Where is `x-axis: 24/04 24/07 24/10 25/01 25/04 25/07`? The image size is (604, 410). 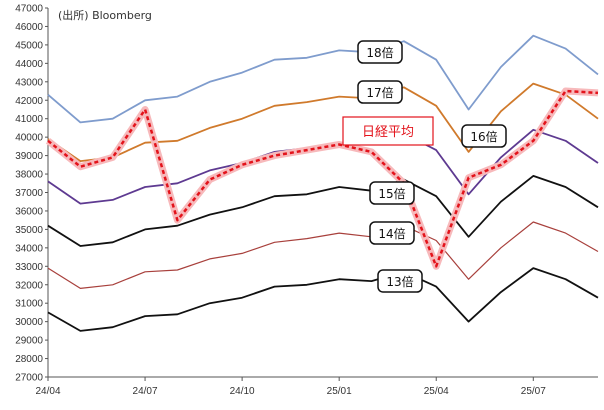
x-axis: 24/04 24/07 24/10 25/01 25/04 25/07 is located at coordinates (290, 387).